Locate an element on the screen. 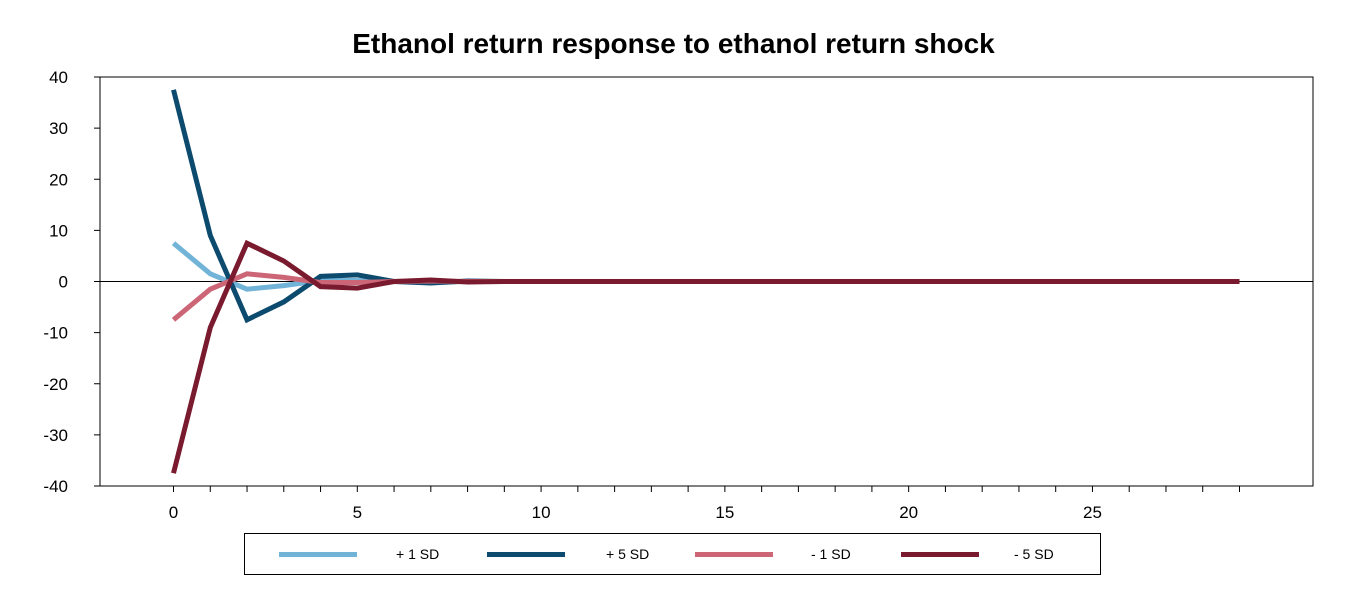  y-tick-label: -40 is located at coordinates (55, 486).